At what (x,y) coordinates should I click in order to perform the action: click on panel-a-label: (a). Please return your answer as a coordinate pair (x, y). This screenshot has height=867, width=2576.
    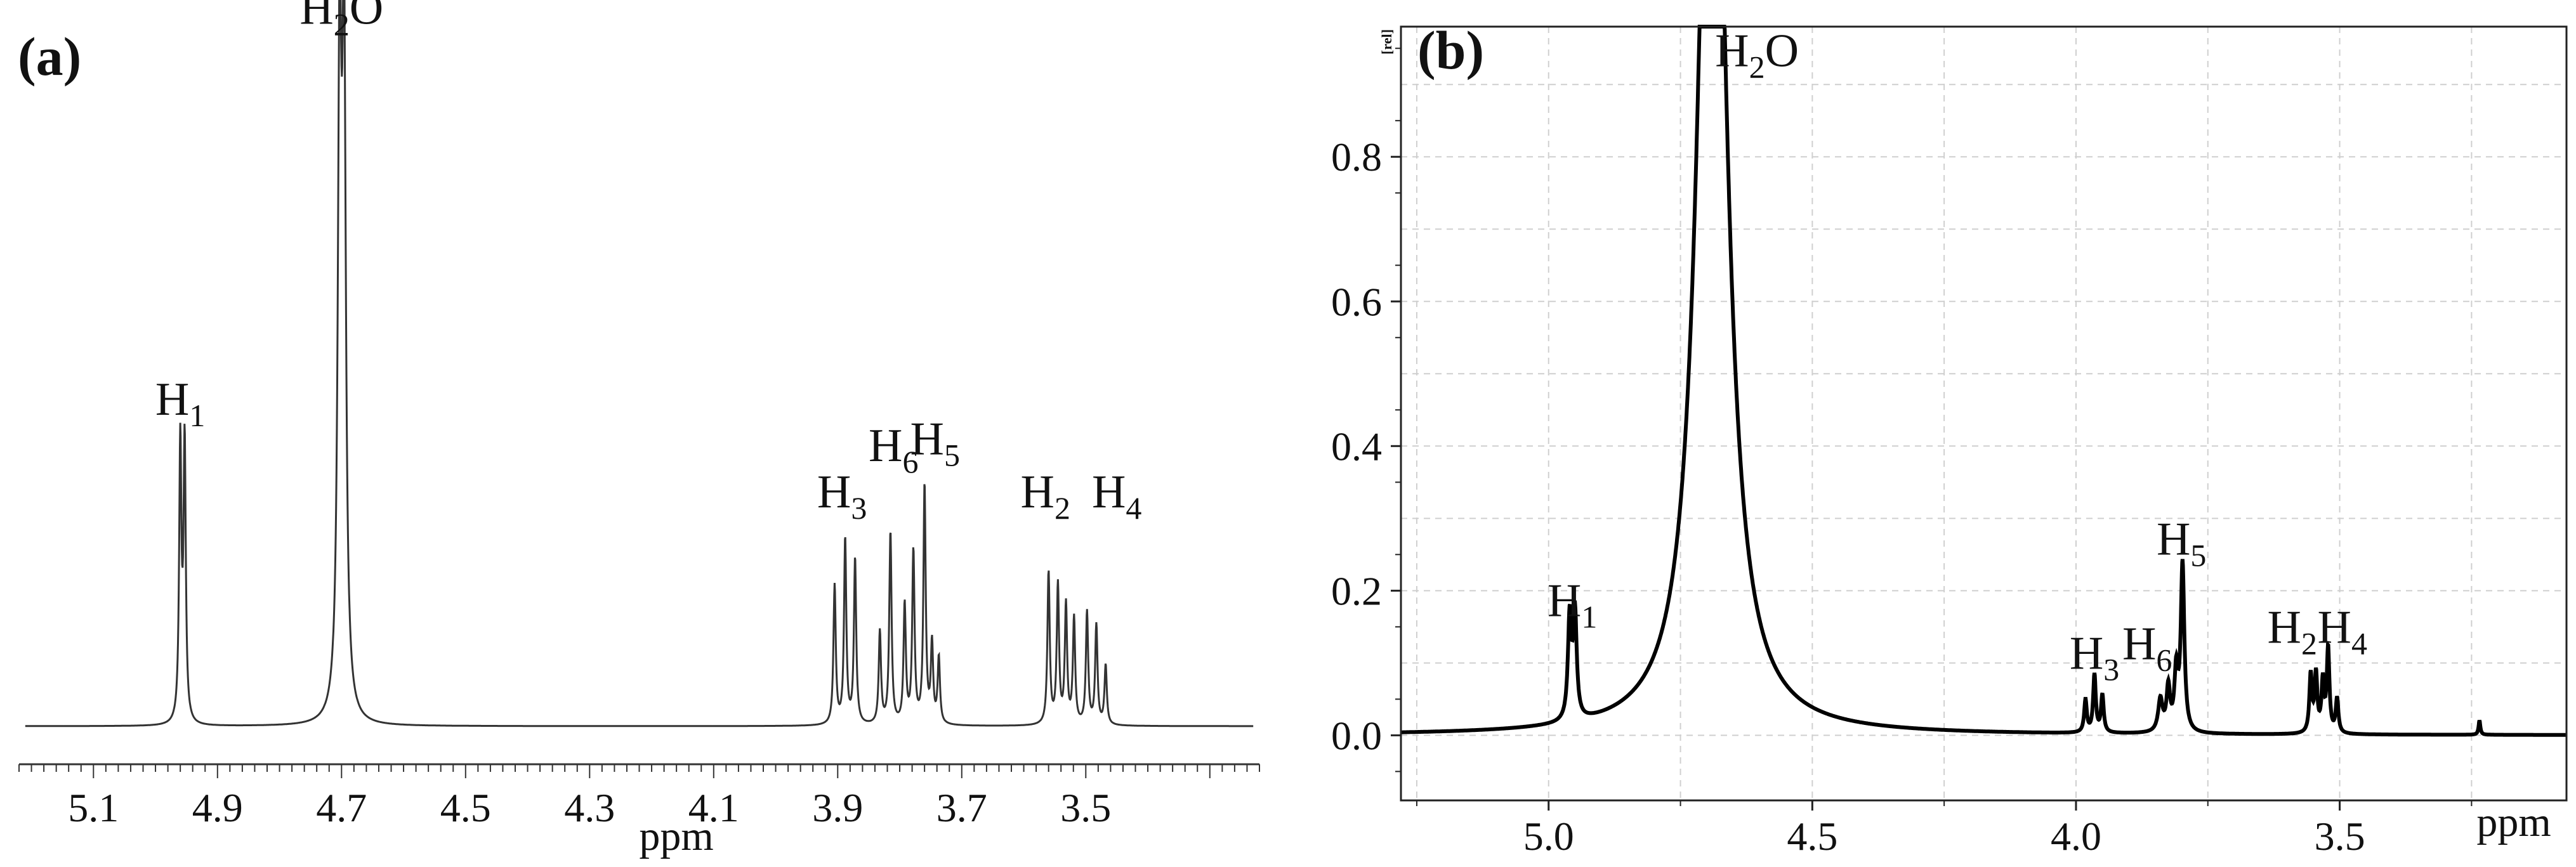
    Looking at the image, I should click on (49, 57).